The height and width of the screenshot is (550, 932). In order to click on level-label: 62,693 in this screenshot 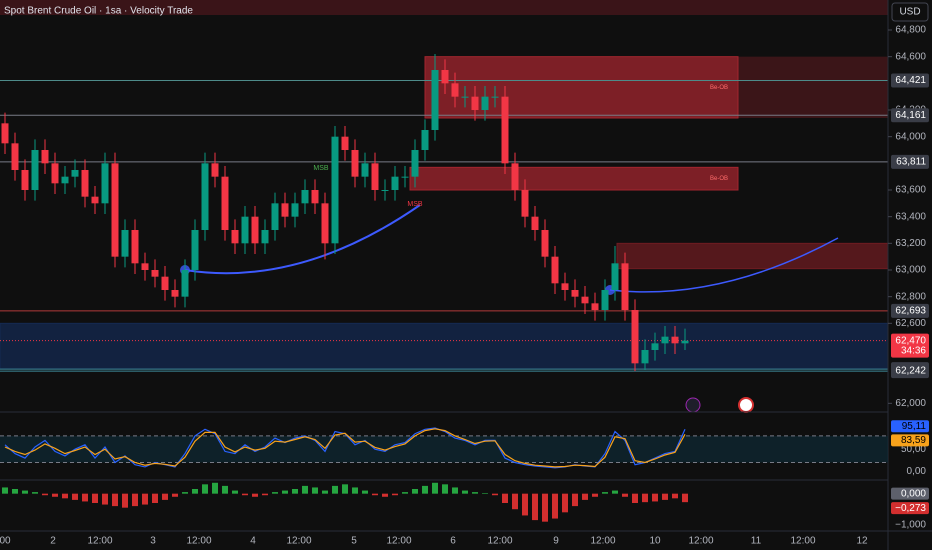, I will do `click(910, 311)`.